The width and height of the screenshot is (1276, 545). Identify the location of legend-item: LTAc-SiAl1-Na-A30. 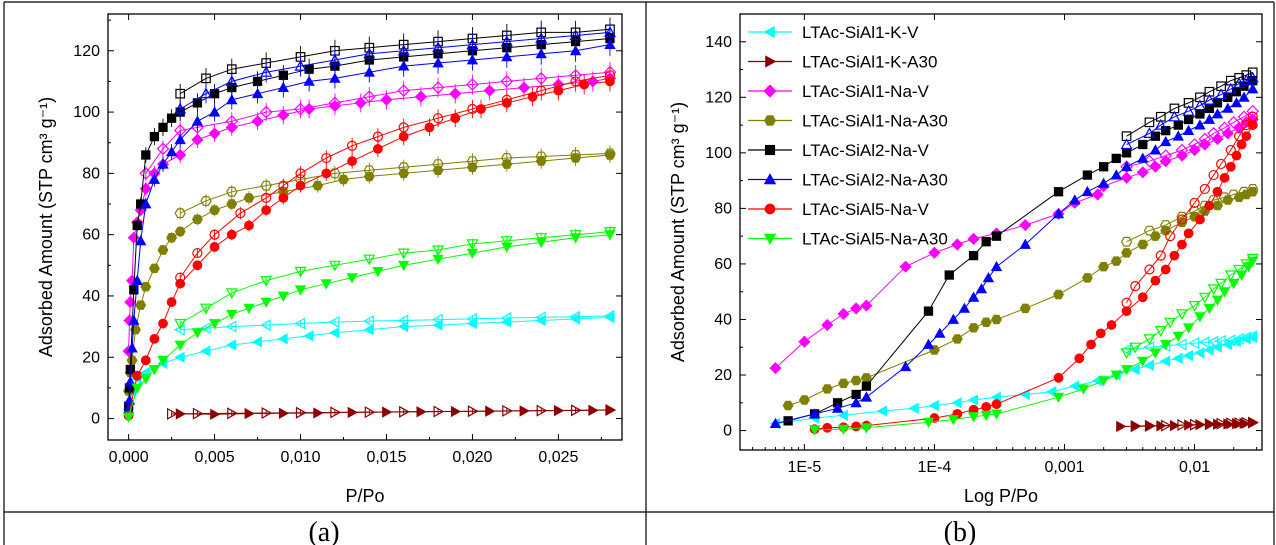
(848, 121).